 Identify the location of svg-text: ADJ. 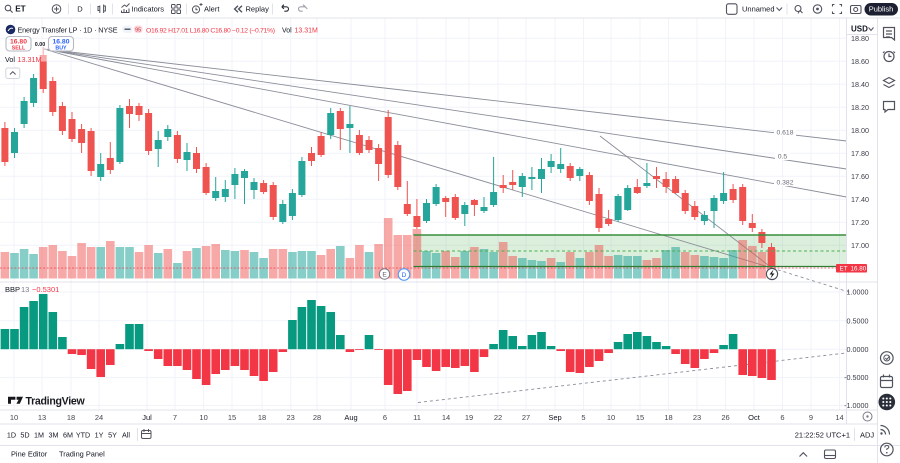
(867, 435).